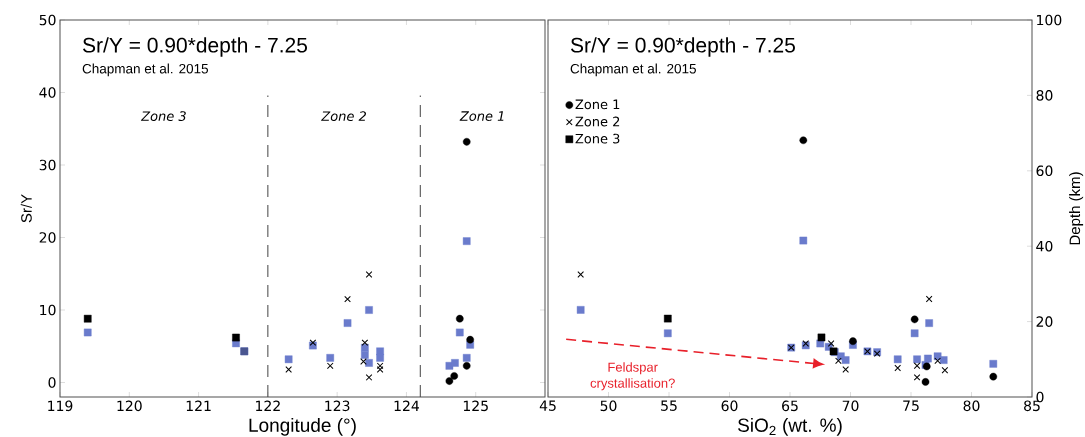 This screenshot has width=1085, height=437. I want to click on y-tick-label: 20, so click(47, 237).